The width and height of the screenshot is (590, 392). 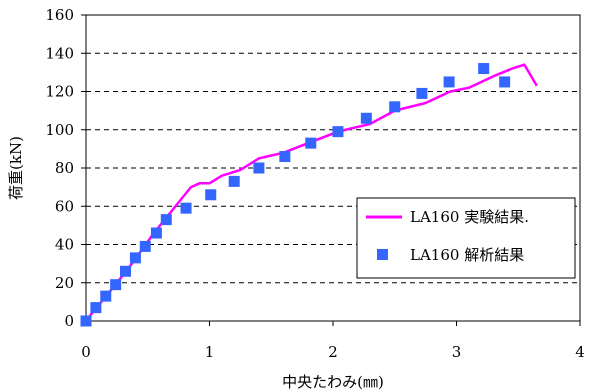 What do you see at coordinates (59, 92) in the screenshot?
I see `y-tick-label: 120` at bounding box center [59, 92].